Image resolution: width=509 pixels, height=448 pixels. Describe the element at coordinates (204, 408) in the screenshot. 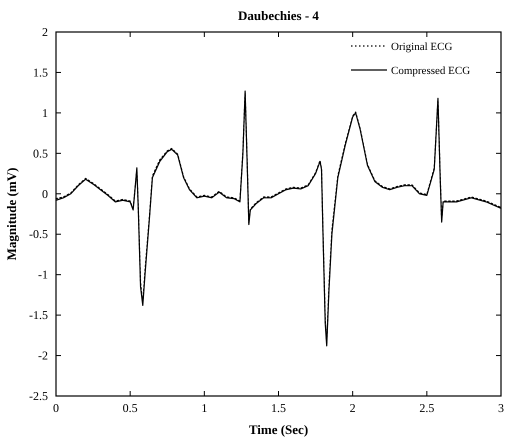

I see `x-tick-label: 1` at that location.